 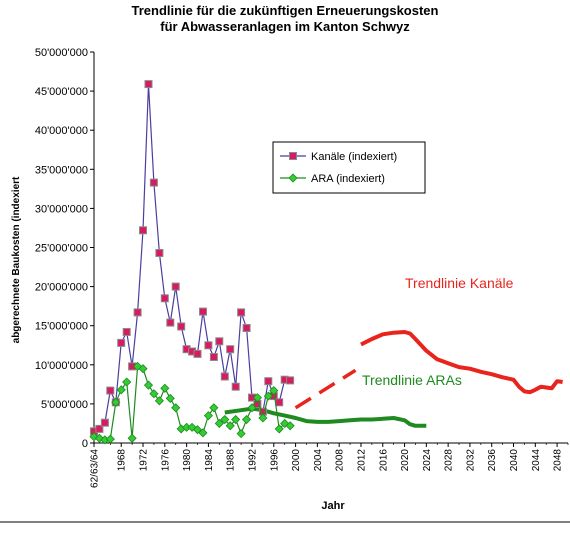 What do you see at coordinates (492, 460) in the screenshot?
I see `x-tick-label: 2036` at bounding box center [492, 460].